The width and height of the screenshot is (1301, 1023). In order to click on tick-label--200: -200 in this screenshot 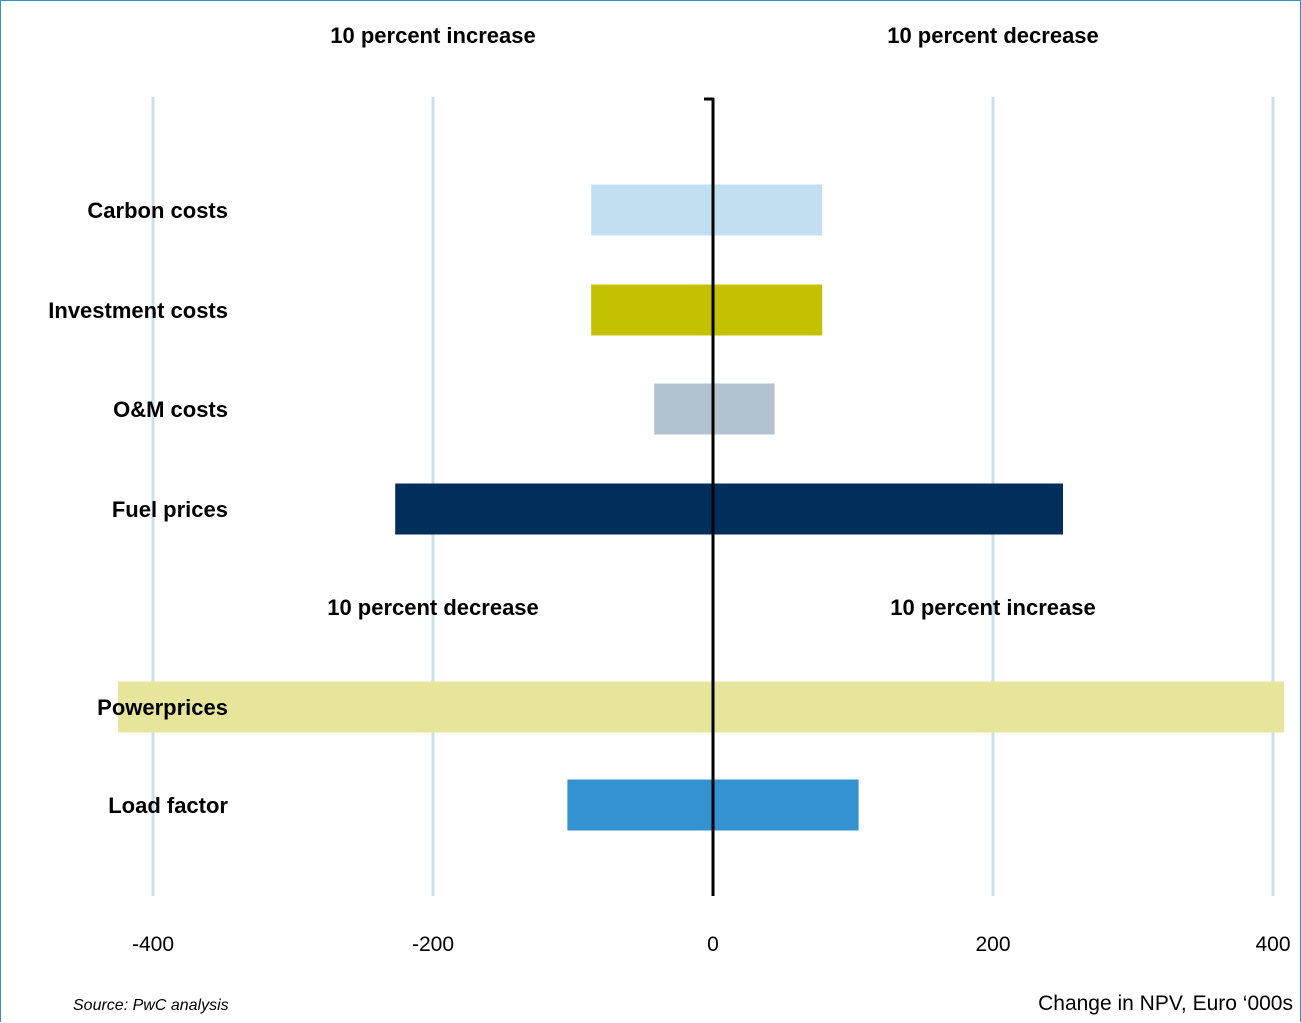, I will do `click(433, 944)`.